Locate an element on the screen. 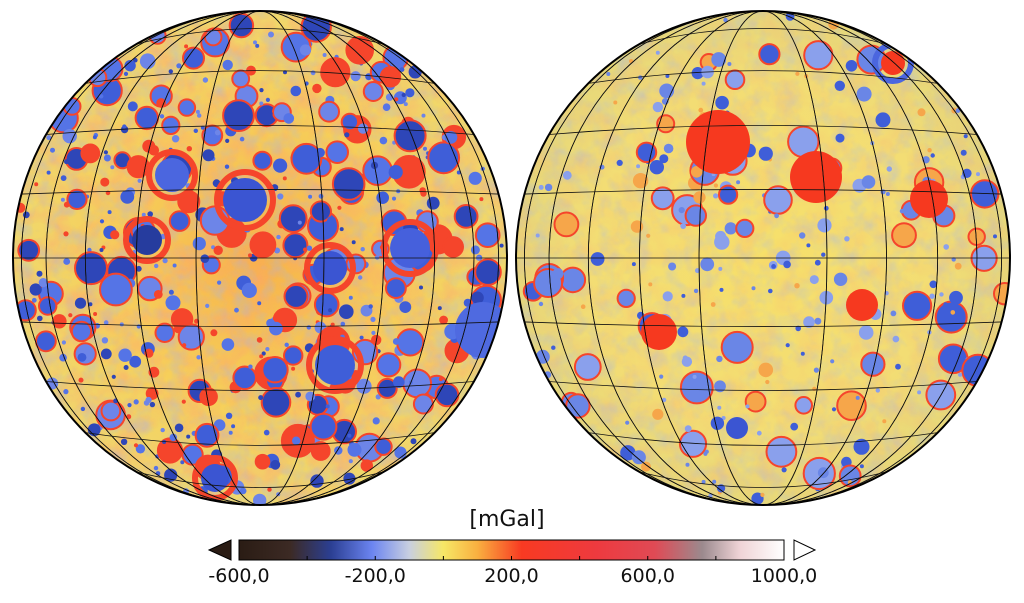 Image resolution: width=1024 pixels, height=603 pixels. basin-ring is located at coordinates (172, 175).